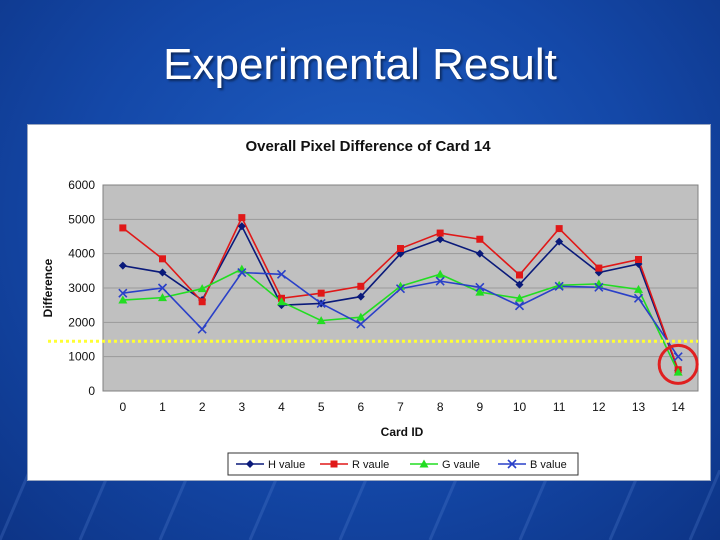 The image size is (720, 540). What do you see at coordinates (360, 407) in the screenshot?
I see `x-tick-label: 6` at bounding box center [360, 407].